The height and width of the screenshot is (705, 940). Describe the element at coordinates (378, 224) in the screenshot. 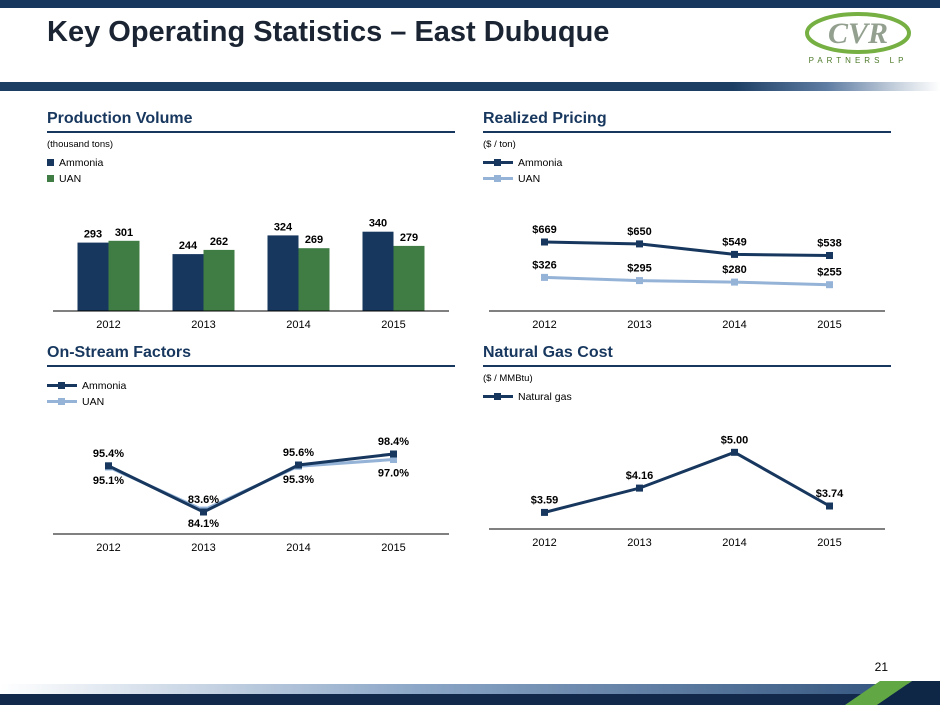

I see `value-label: 340` at that location.